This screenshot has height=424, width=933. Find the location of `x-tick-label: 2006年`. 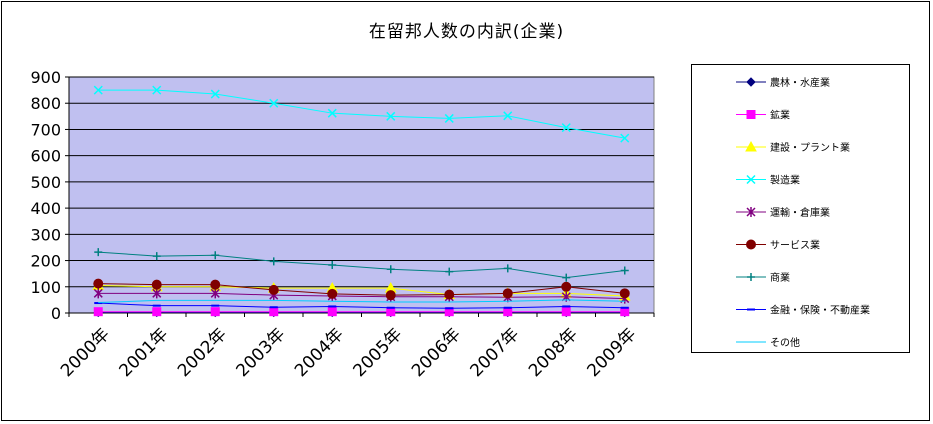

x-tick-label: 2006年 is located at coordinates (436, 352).